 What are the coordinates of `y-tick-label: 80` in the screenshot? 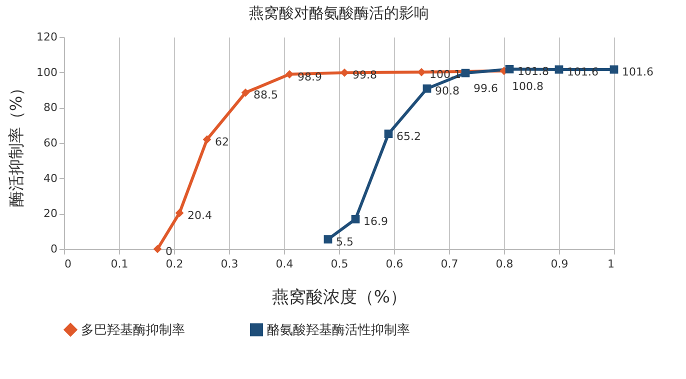 It's located at (51, 107).